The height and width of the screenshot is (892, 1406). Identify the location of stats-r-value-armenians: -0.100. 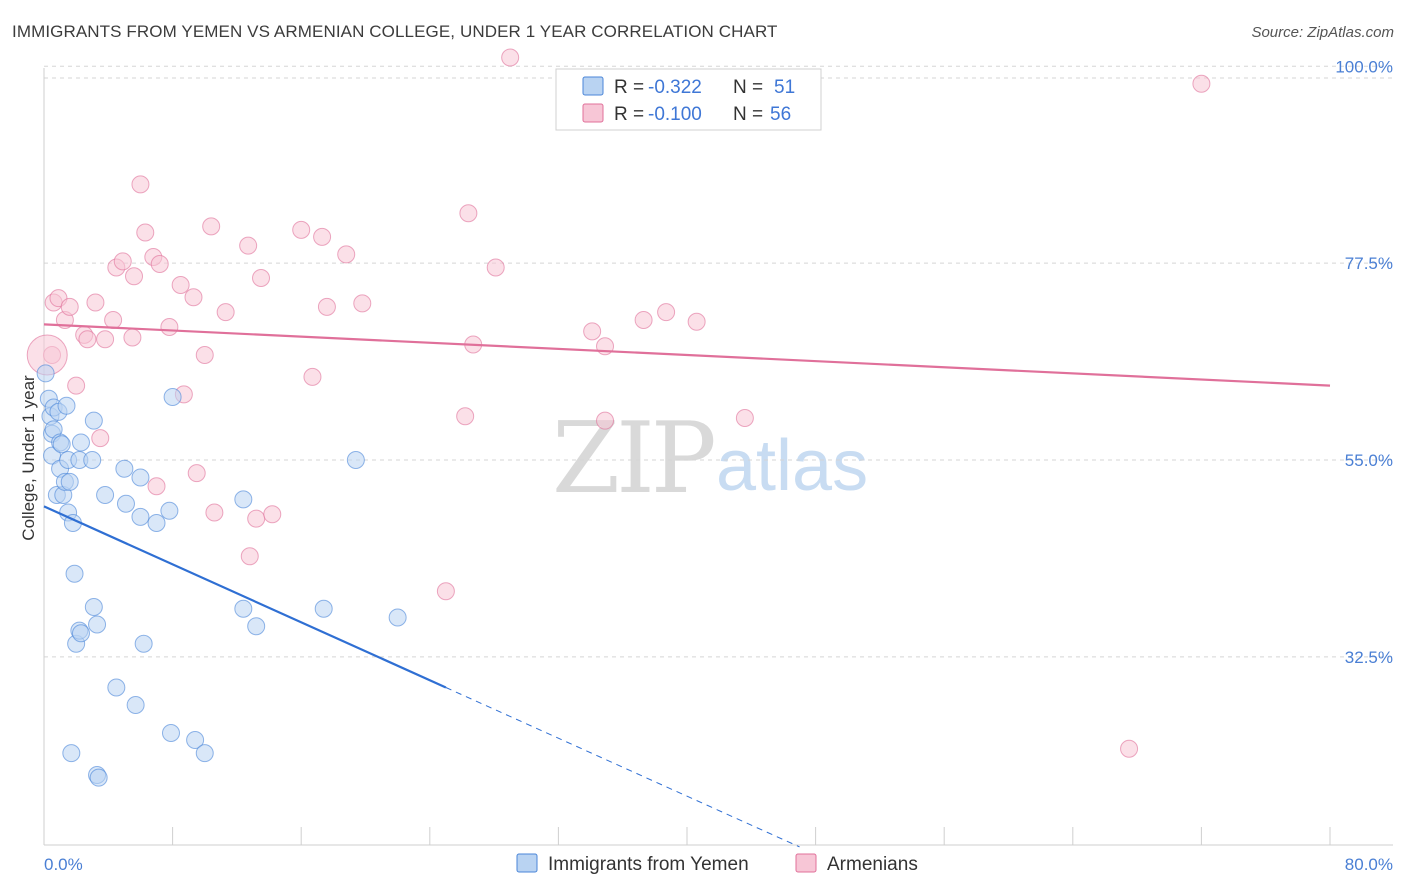
(675, 114).